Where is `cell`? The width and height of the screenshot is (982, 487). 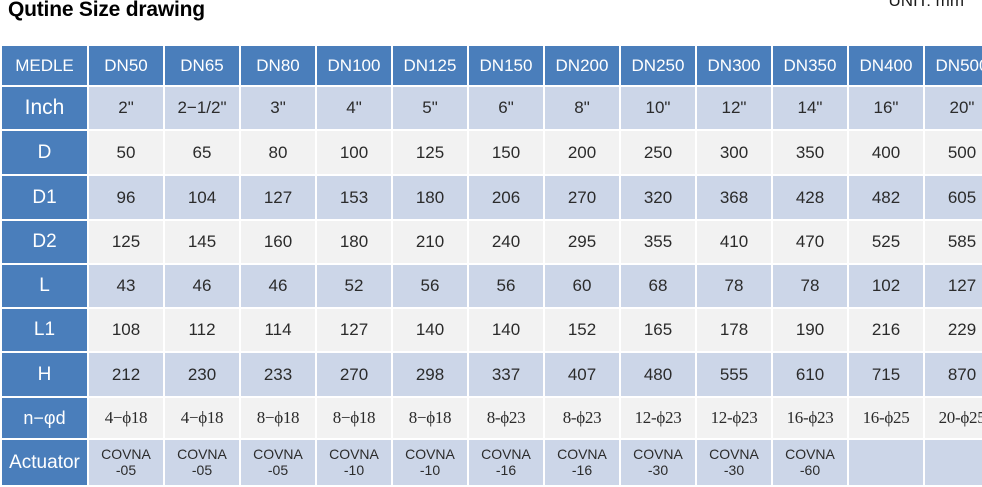 cell is located at coordinates (886, 462).